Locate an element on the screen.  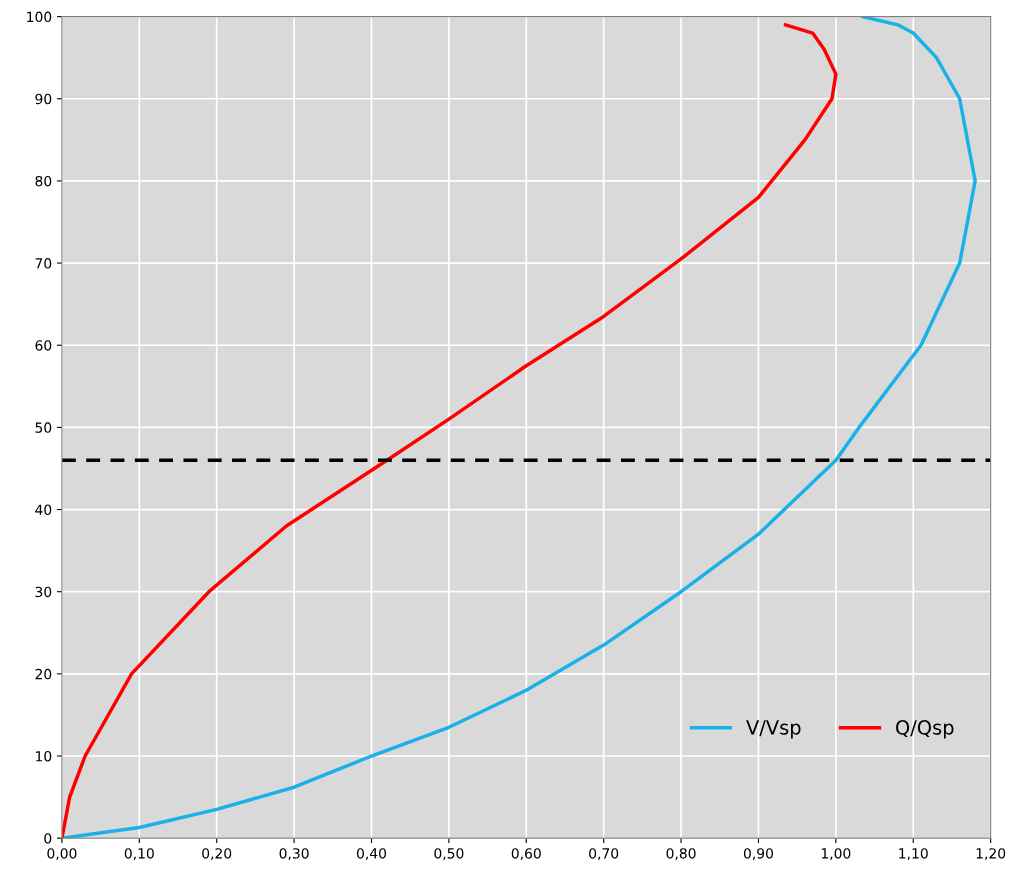
y-tick-label: 40 is located at coordinates (43, 510).